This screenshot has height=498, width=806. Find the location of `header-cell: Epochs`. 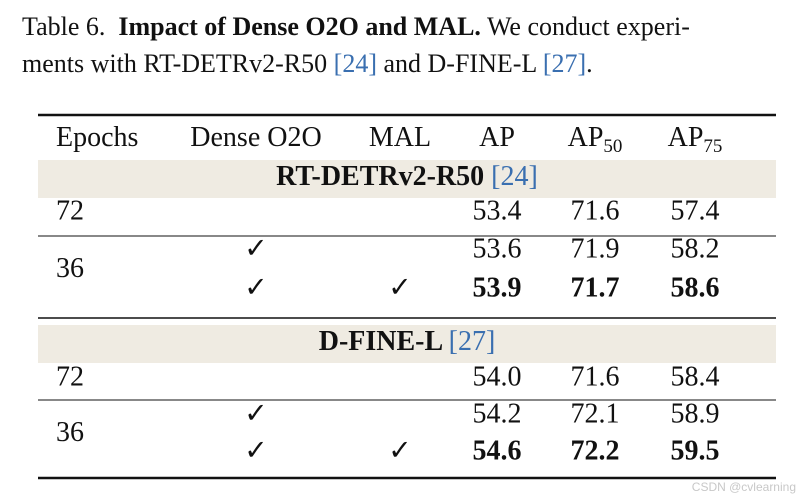

header-cell: Epochs is located at coordinates (97, 137).